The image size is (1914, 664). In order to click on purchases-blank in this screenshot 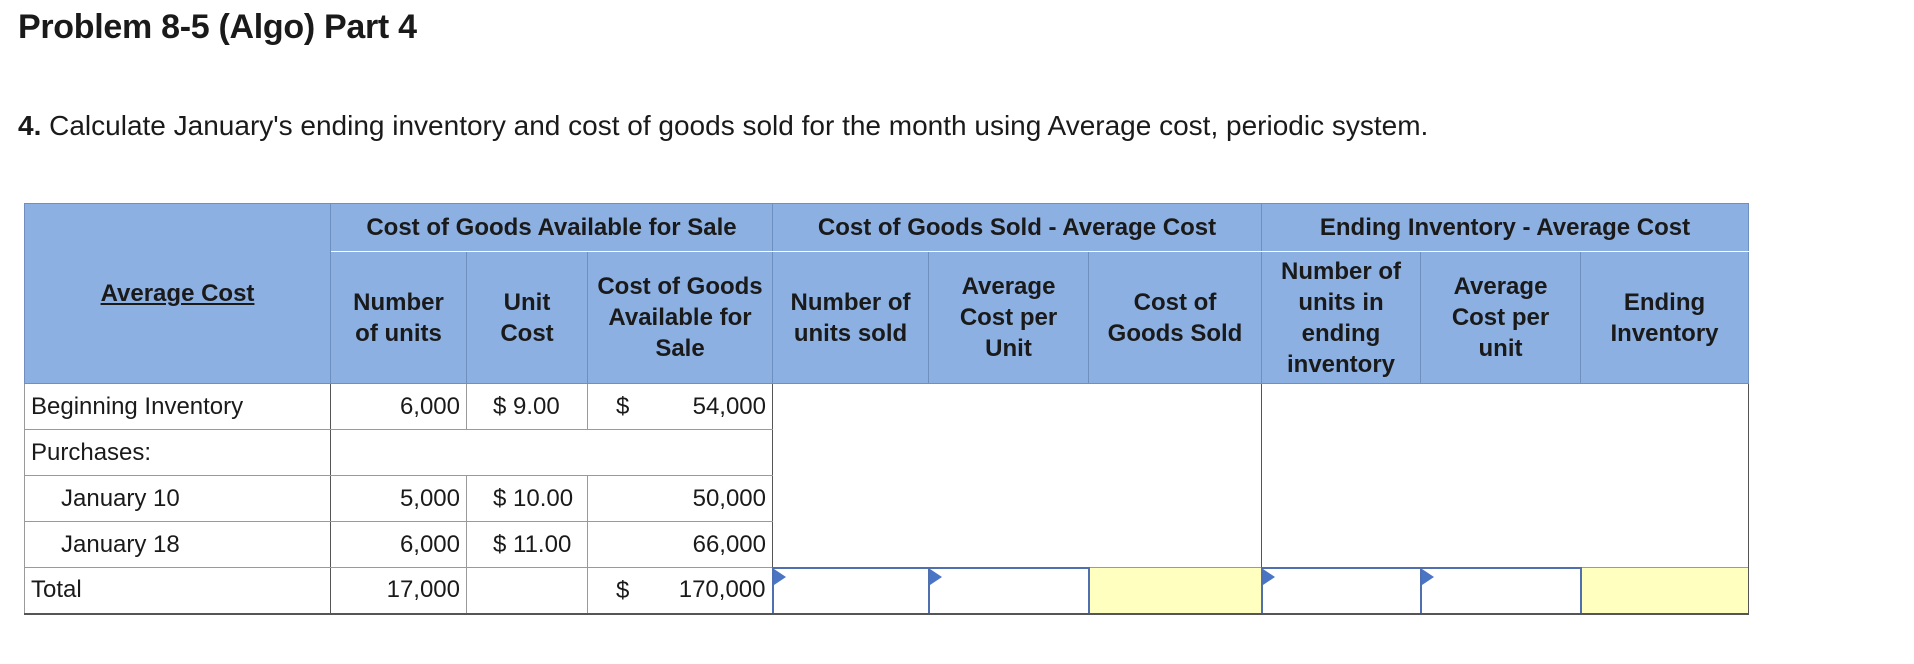, I will do `click(551, 452)`.